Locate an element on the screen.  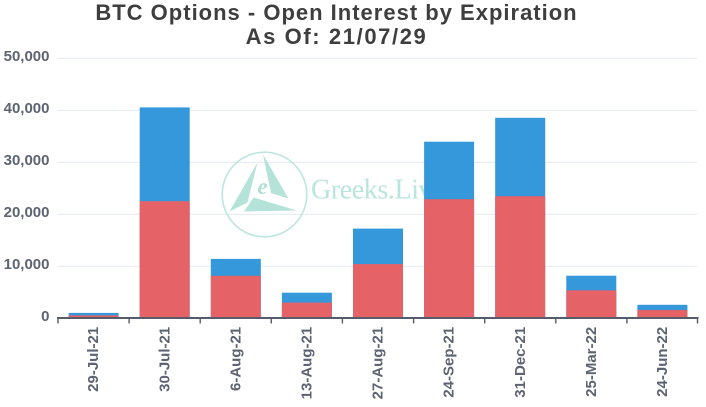
svg-text: Greeks.Live is located at coordinates (377, 189).